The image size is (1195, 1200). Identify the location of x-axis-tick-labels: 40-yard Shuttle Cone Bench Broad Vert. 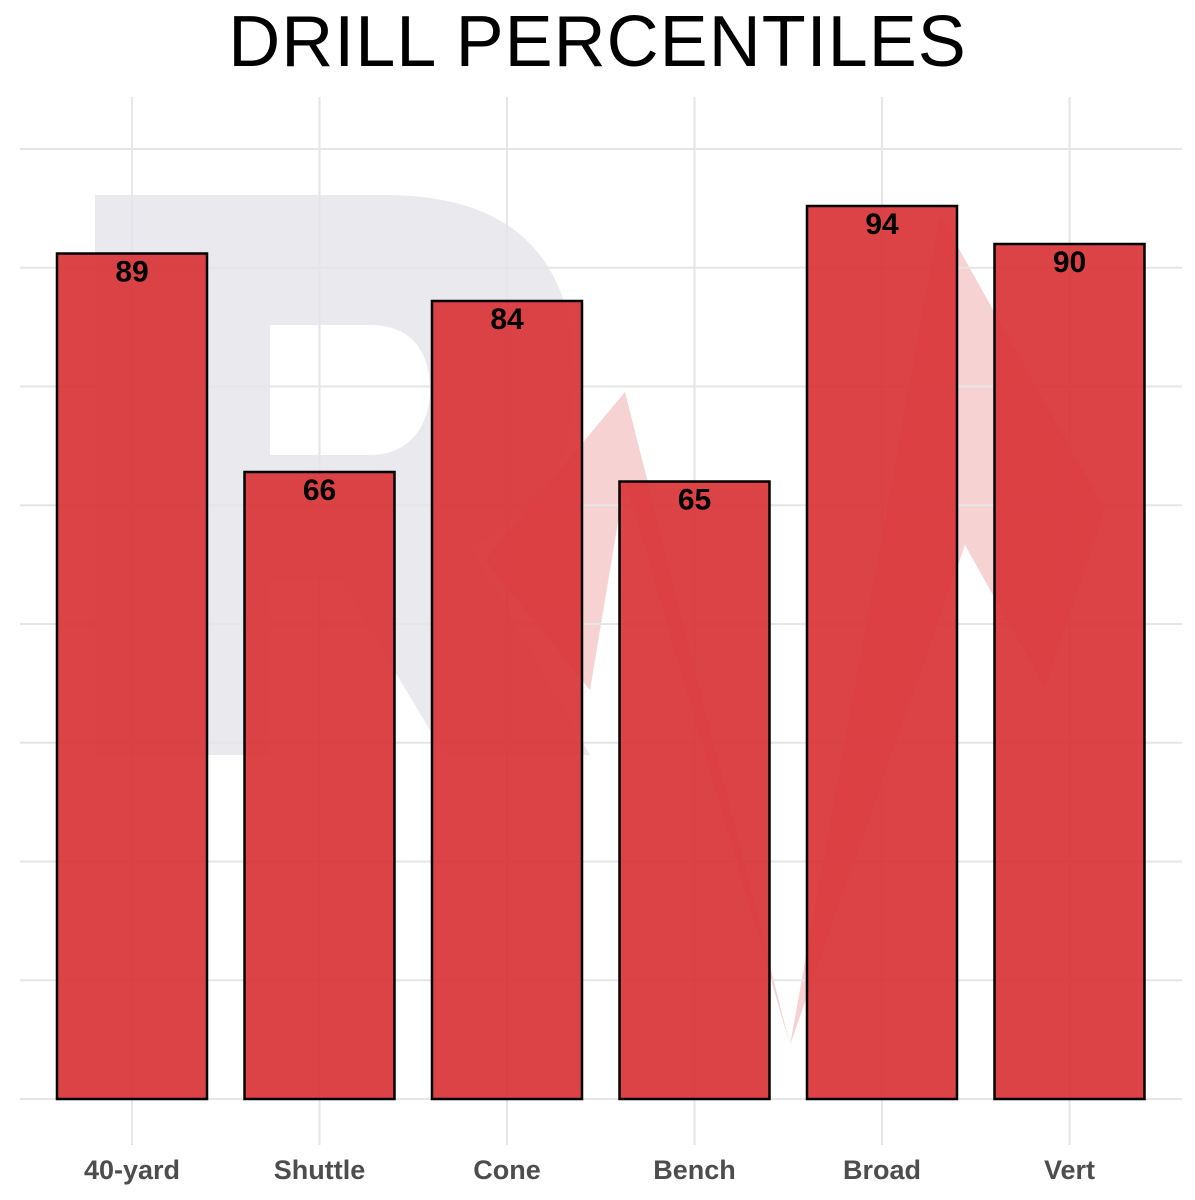
(589, 1170).